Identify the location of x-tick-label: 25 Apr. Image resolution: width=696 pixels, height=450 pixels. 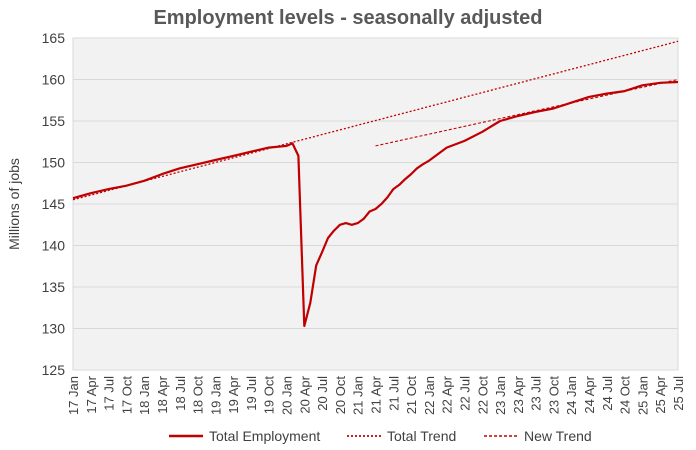
(660, 394).